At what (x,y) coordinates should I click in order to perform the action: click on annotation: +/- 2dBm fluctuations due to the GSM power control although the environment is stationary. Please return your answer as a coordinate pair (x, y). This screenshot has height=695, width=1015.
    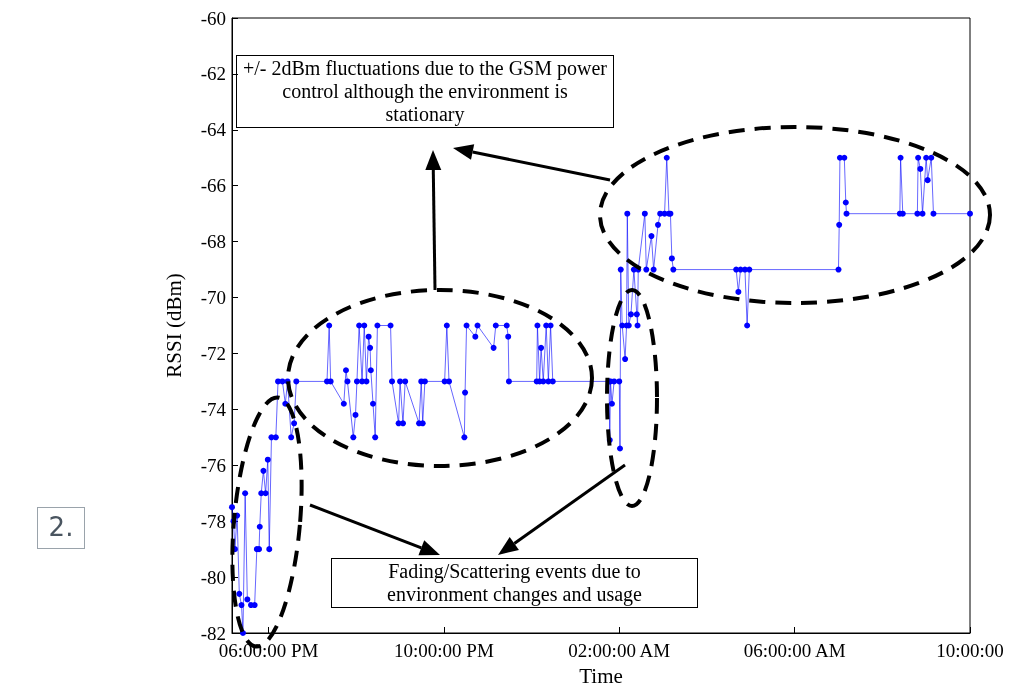
    Looking at the image, I should click on (425, 91).